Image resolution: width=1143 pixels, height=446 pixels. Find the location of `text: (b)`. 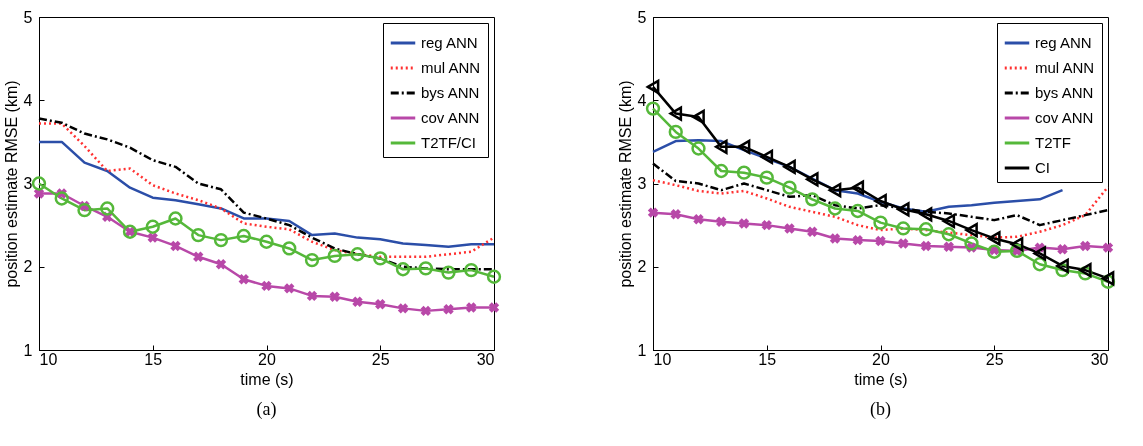

text: (b) is located at coordinates (880, 409).